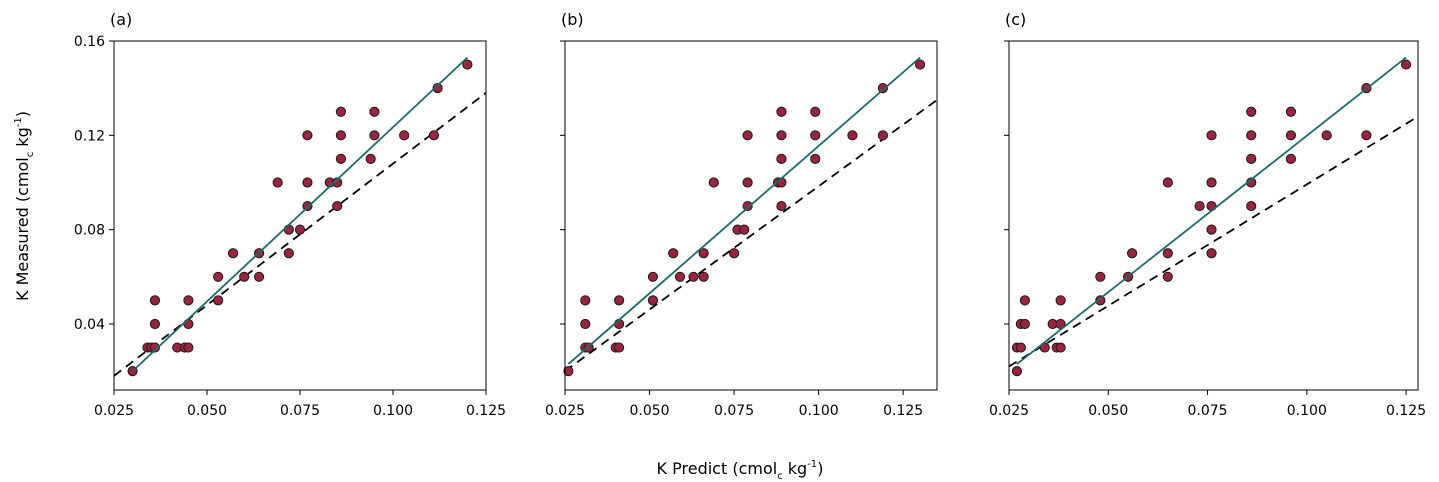  I want to click on x-axis-title: K Predict (cmolc kg-1), so click(740, 470).